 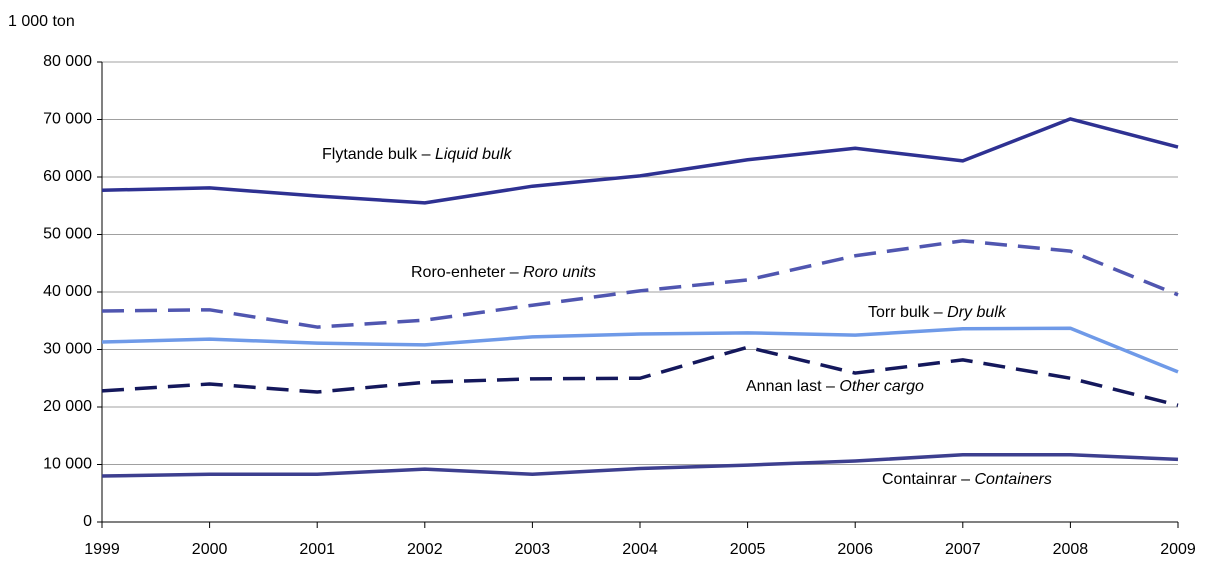 What do you see at coordinates (1013, 479) in the screenshot?
I see `series-label-part: Containers` at bounding box center [1013, 479].